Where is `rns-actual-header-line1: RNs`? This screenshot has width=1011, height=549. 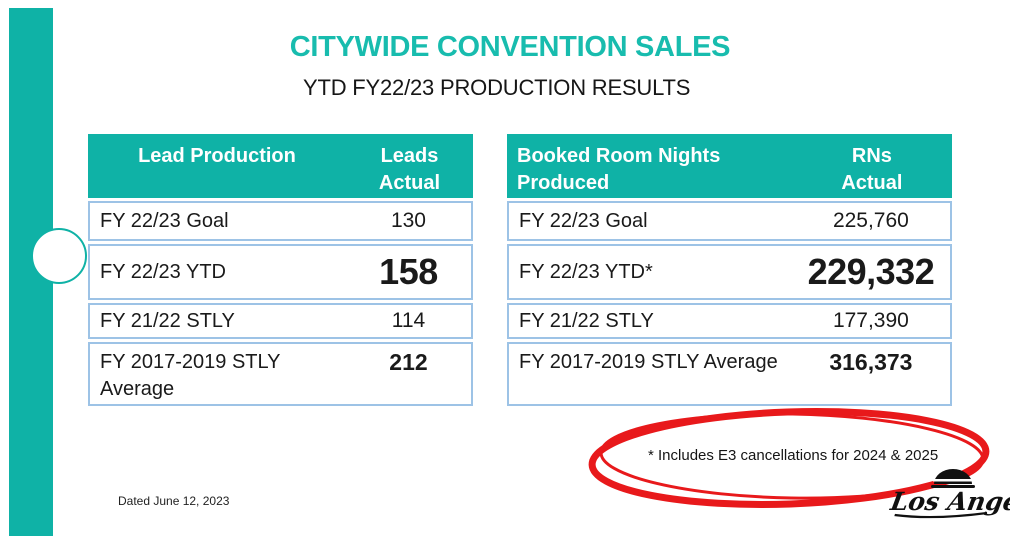
rns-actual-header-line1: RNs is located at coordinates (871, 156).